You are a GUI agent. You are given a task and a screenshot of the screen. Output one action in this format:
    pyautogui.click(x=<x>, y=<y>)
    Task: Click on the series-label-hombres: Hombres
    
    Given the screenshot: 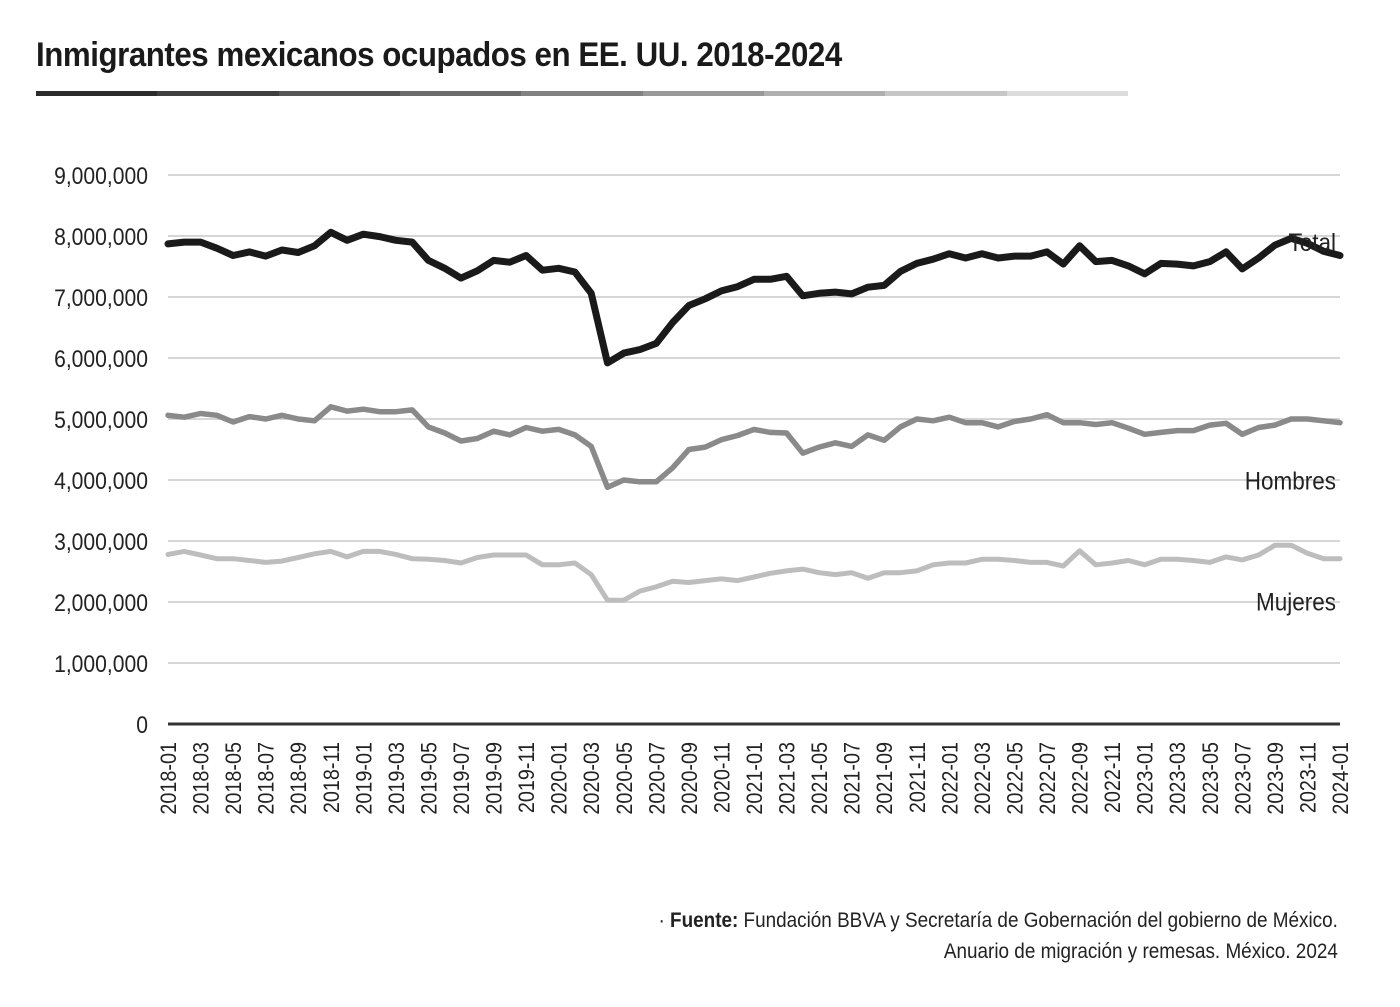 What is the action you would take?
    pyautogui.click(x=1290, y=482)
    